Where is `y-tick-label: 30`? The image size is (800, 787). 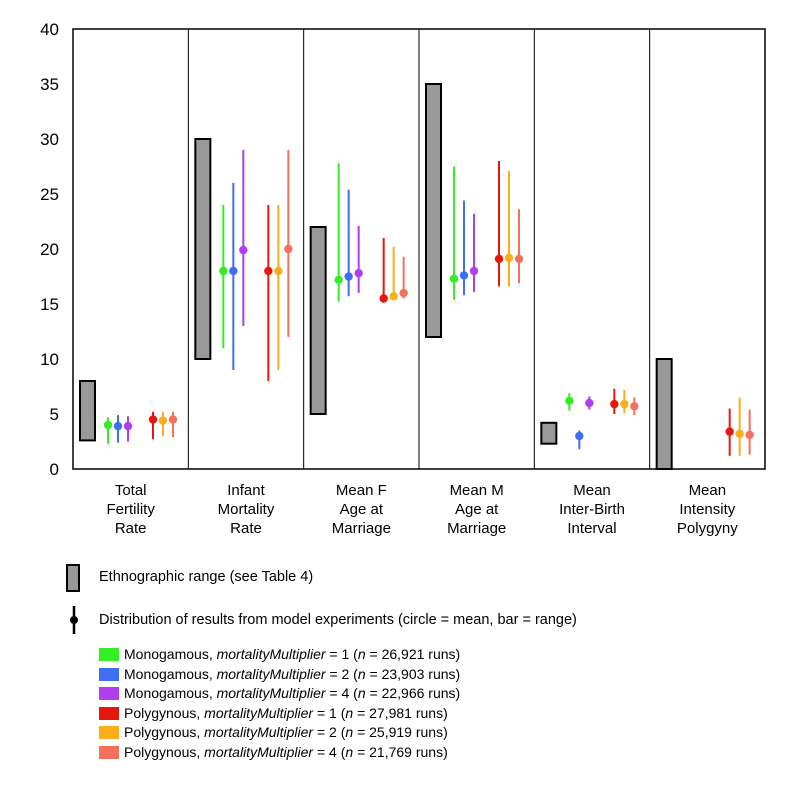 y-tick-label: 30 is located at coordinates (49, 139).